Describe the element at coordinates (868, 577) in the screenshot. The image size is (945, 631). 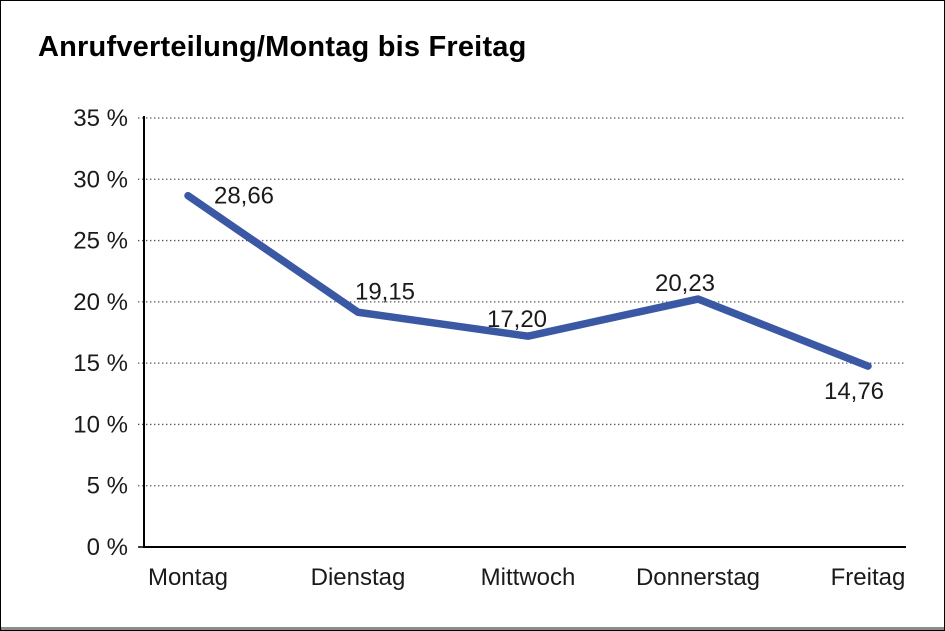
I see `x-axis-category-label: Freitag` at that location.